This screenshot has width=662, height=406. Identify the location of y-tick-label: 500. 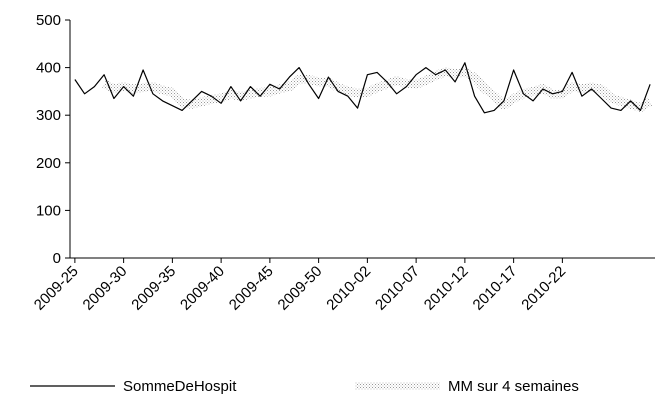
(48, 20).